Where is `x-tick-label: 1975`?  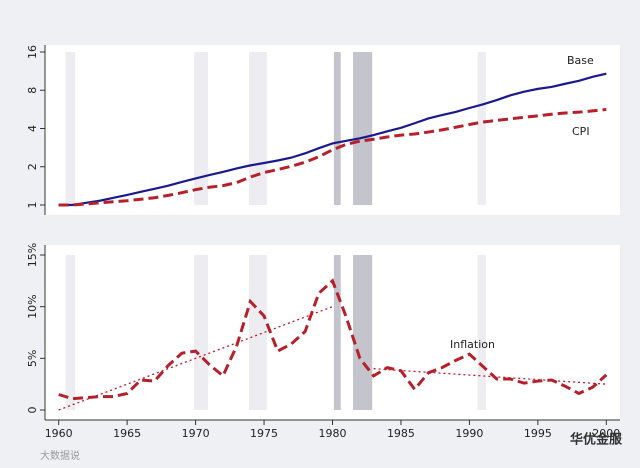
x-tick-label: 1975 is located at coordinates (264, 433).